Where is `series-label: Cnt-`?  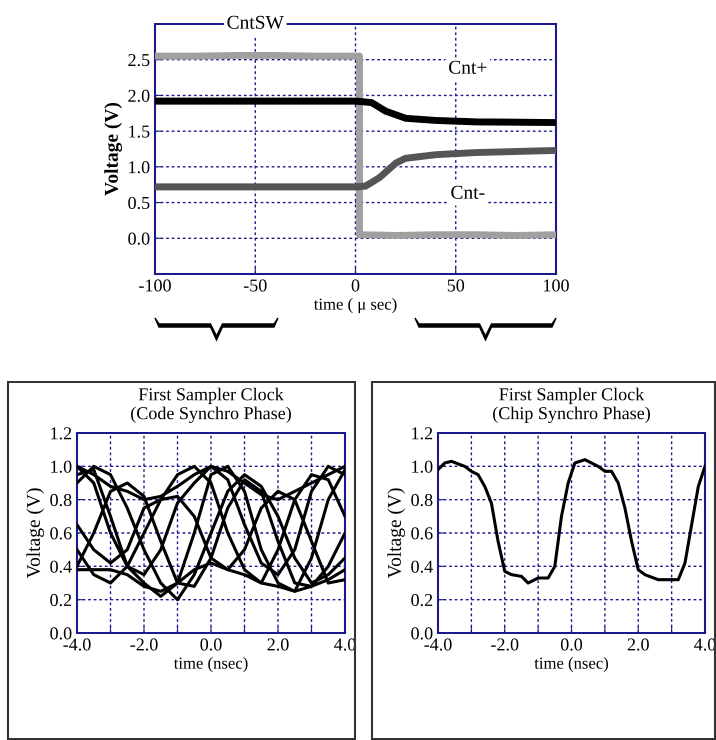
series-label: Cnt- is located at coordinates (467, 192).